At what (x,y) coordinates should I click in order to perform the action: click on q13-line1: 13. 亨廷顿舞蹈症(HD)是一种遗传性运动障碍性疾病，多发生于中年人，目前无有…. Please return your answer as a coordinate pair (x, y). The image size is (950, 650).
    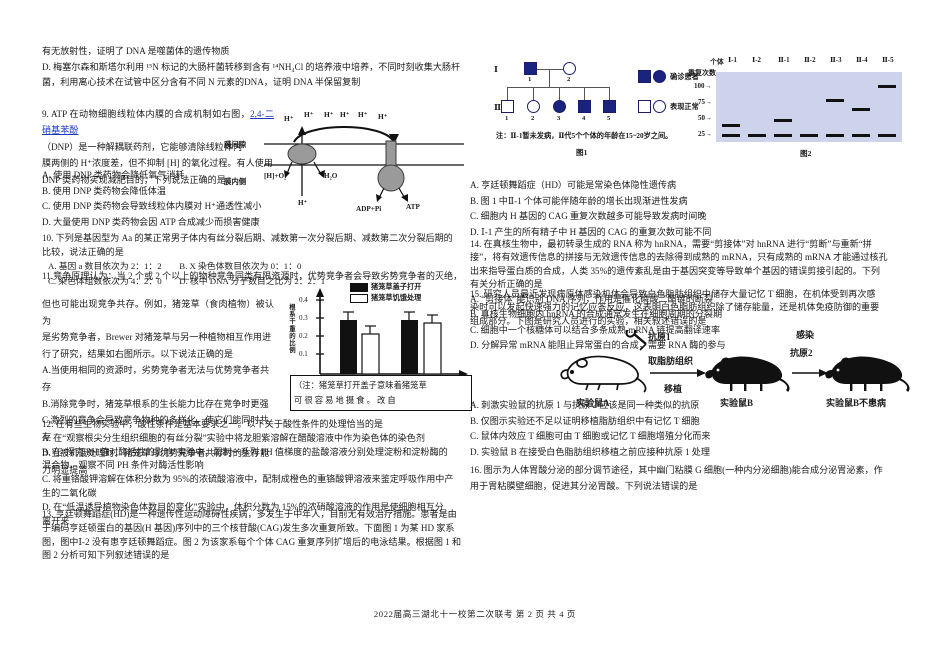
    Looking at the image, I should click on (249, 514).